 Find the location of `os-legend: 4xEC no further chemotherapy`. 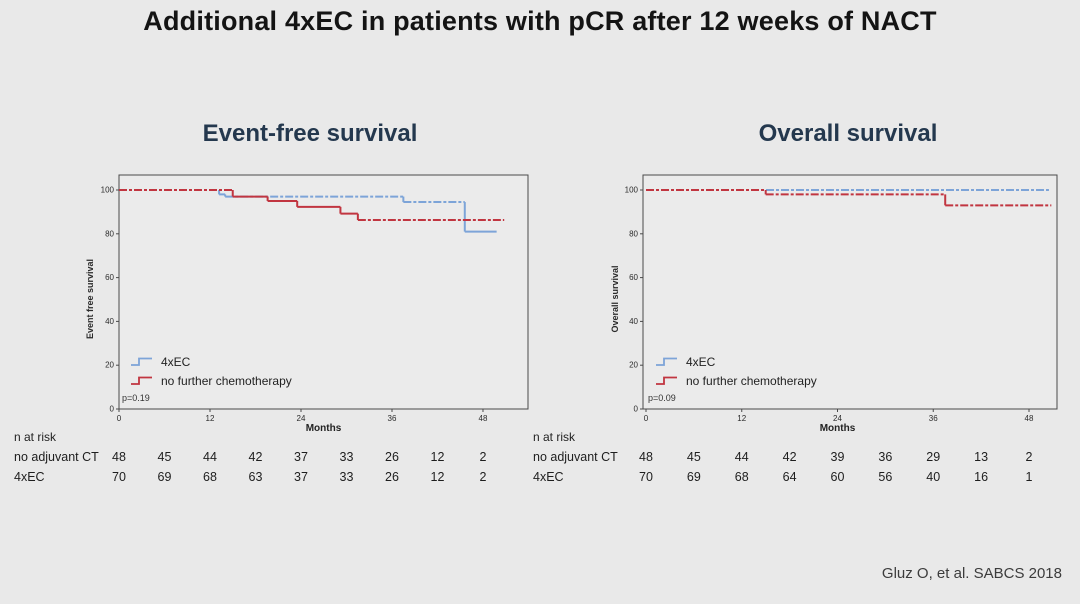

os-legend: 4xEC no further chemotherapy is located at coordinates (736, 371).